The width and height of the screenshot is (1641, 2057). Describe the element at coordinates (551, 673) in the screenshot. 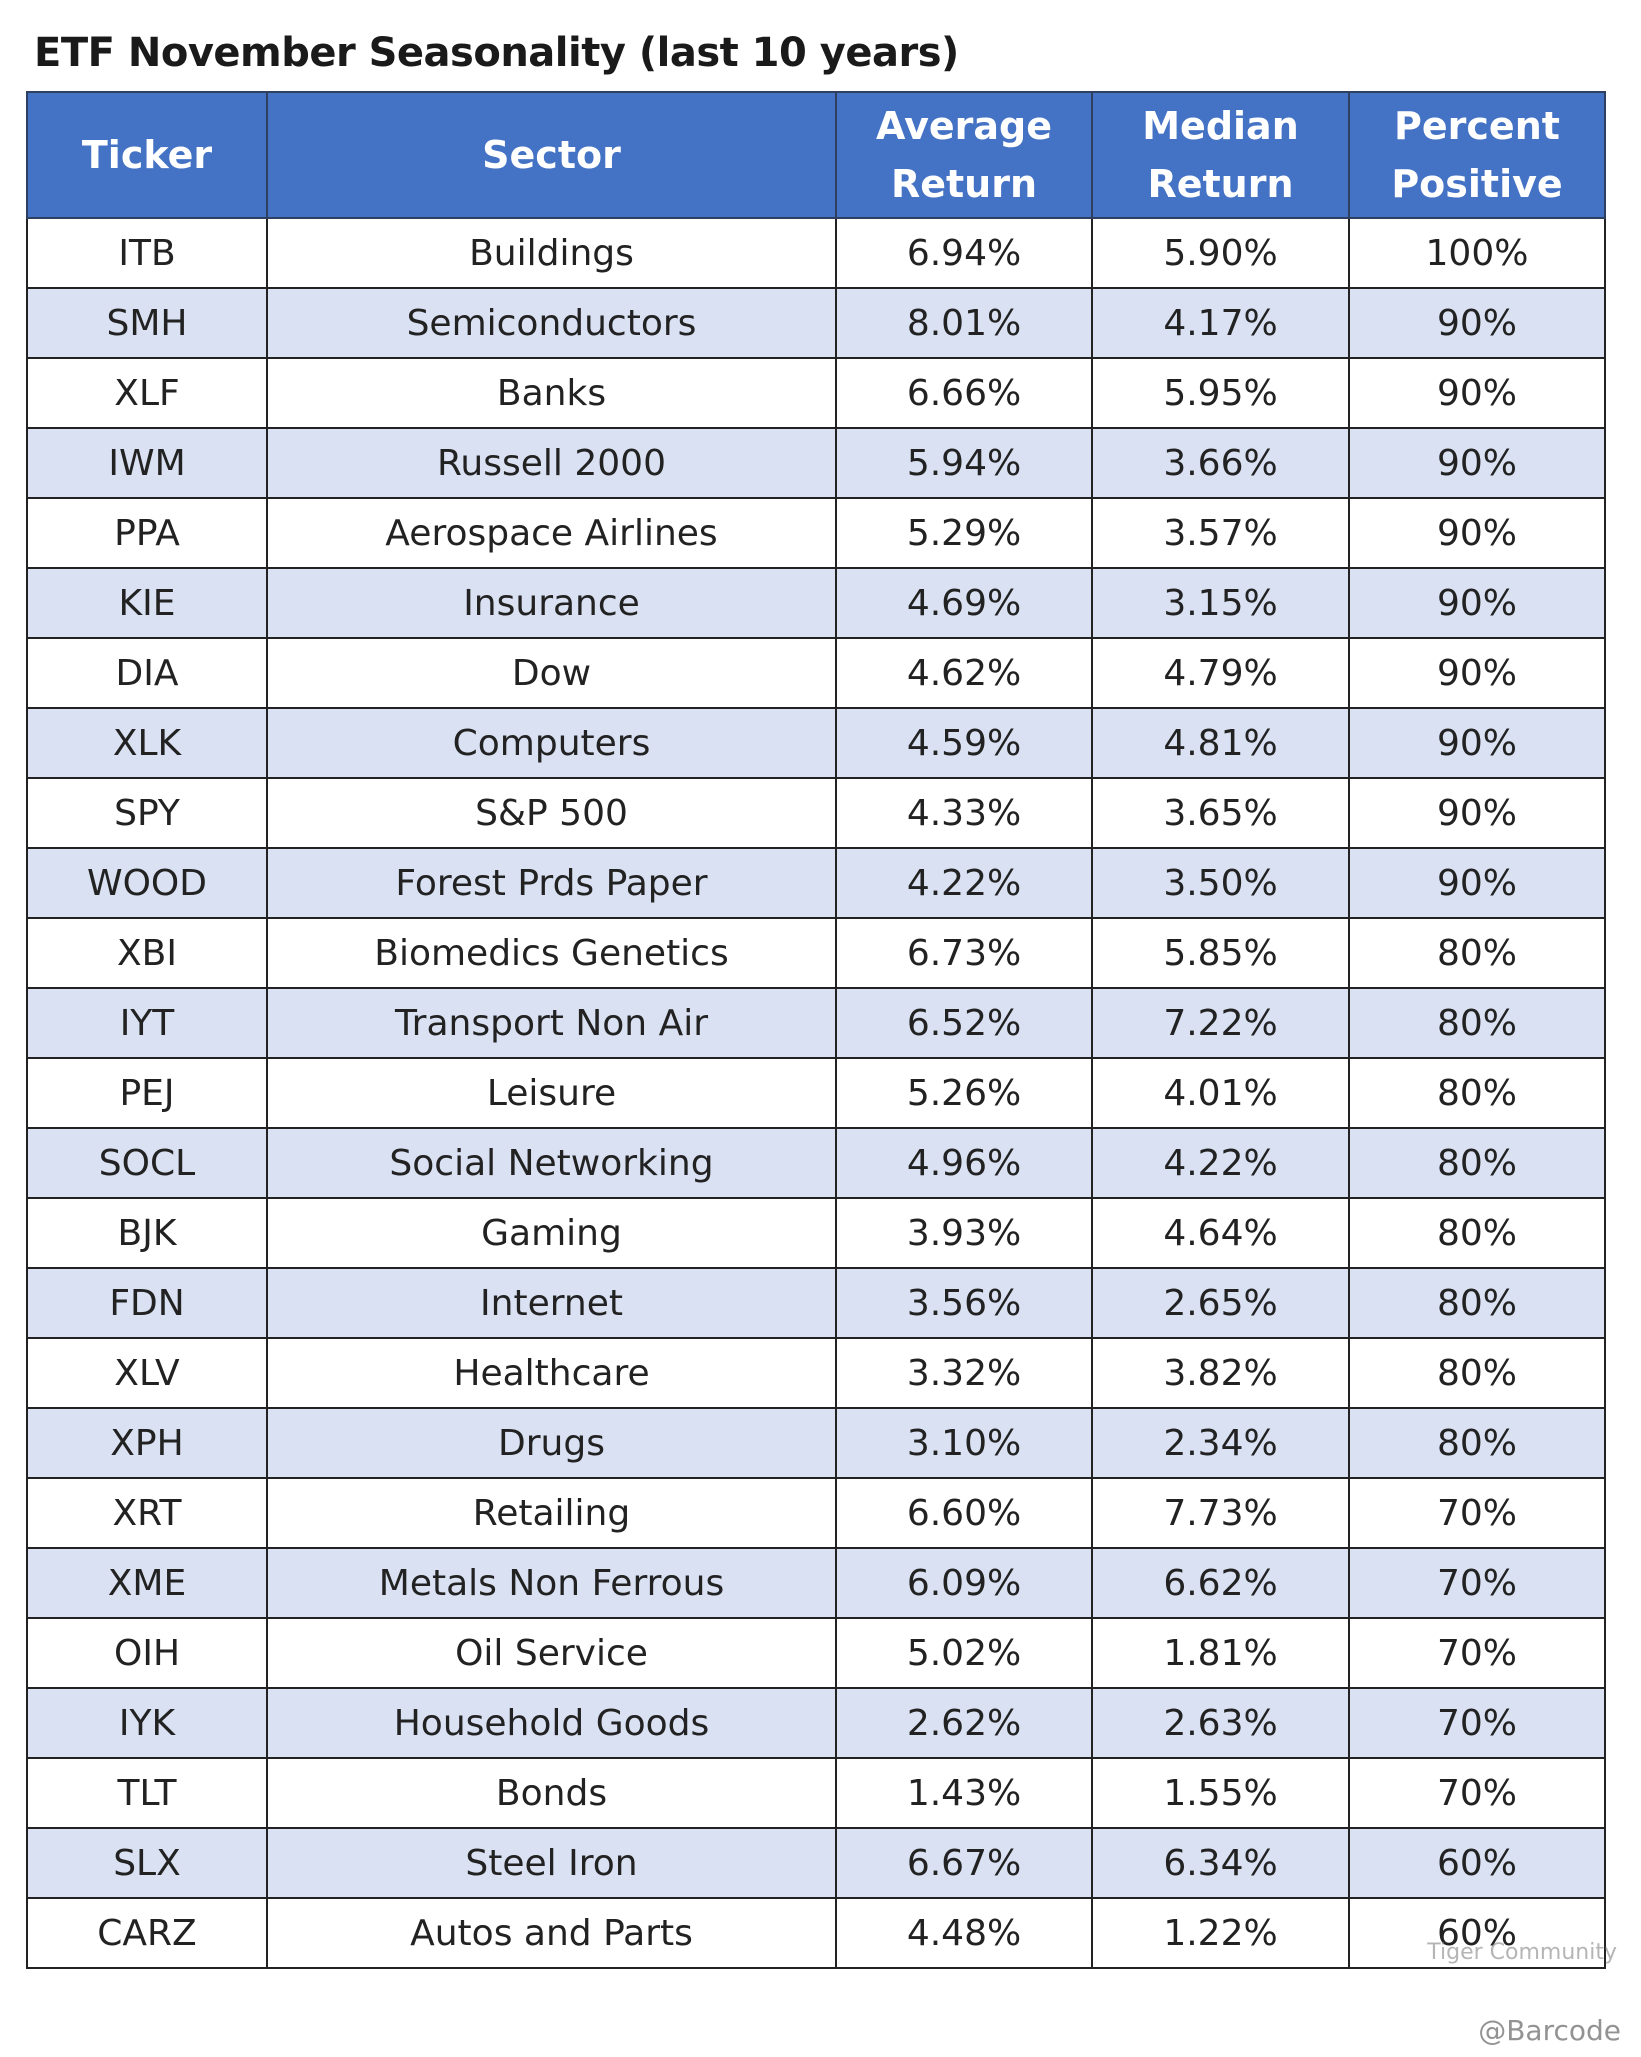

I see `table-cell: Dow` at that location.